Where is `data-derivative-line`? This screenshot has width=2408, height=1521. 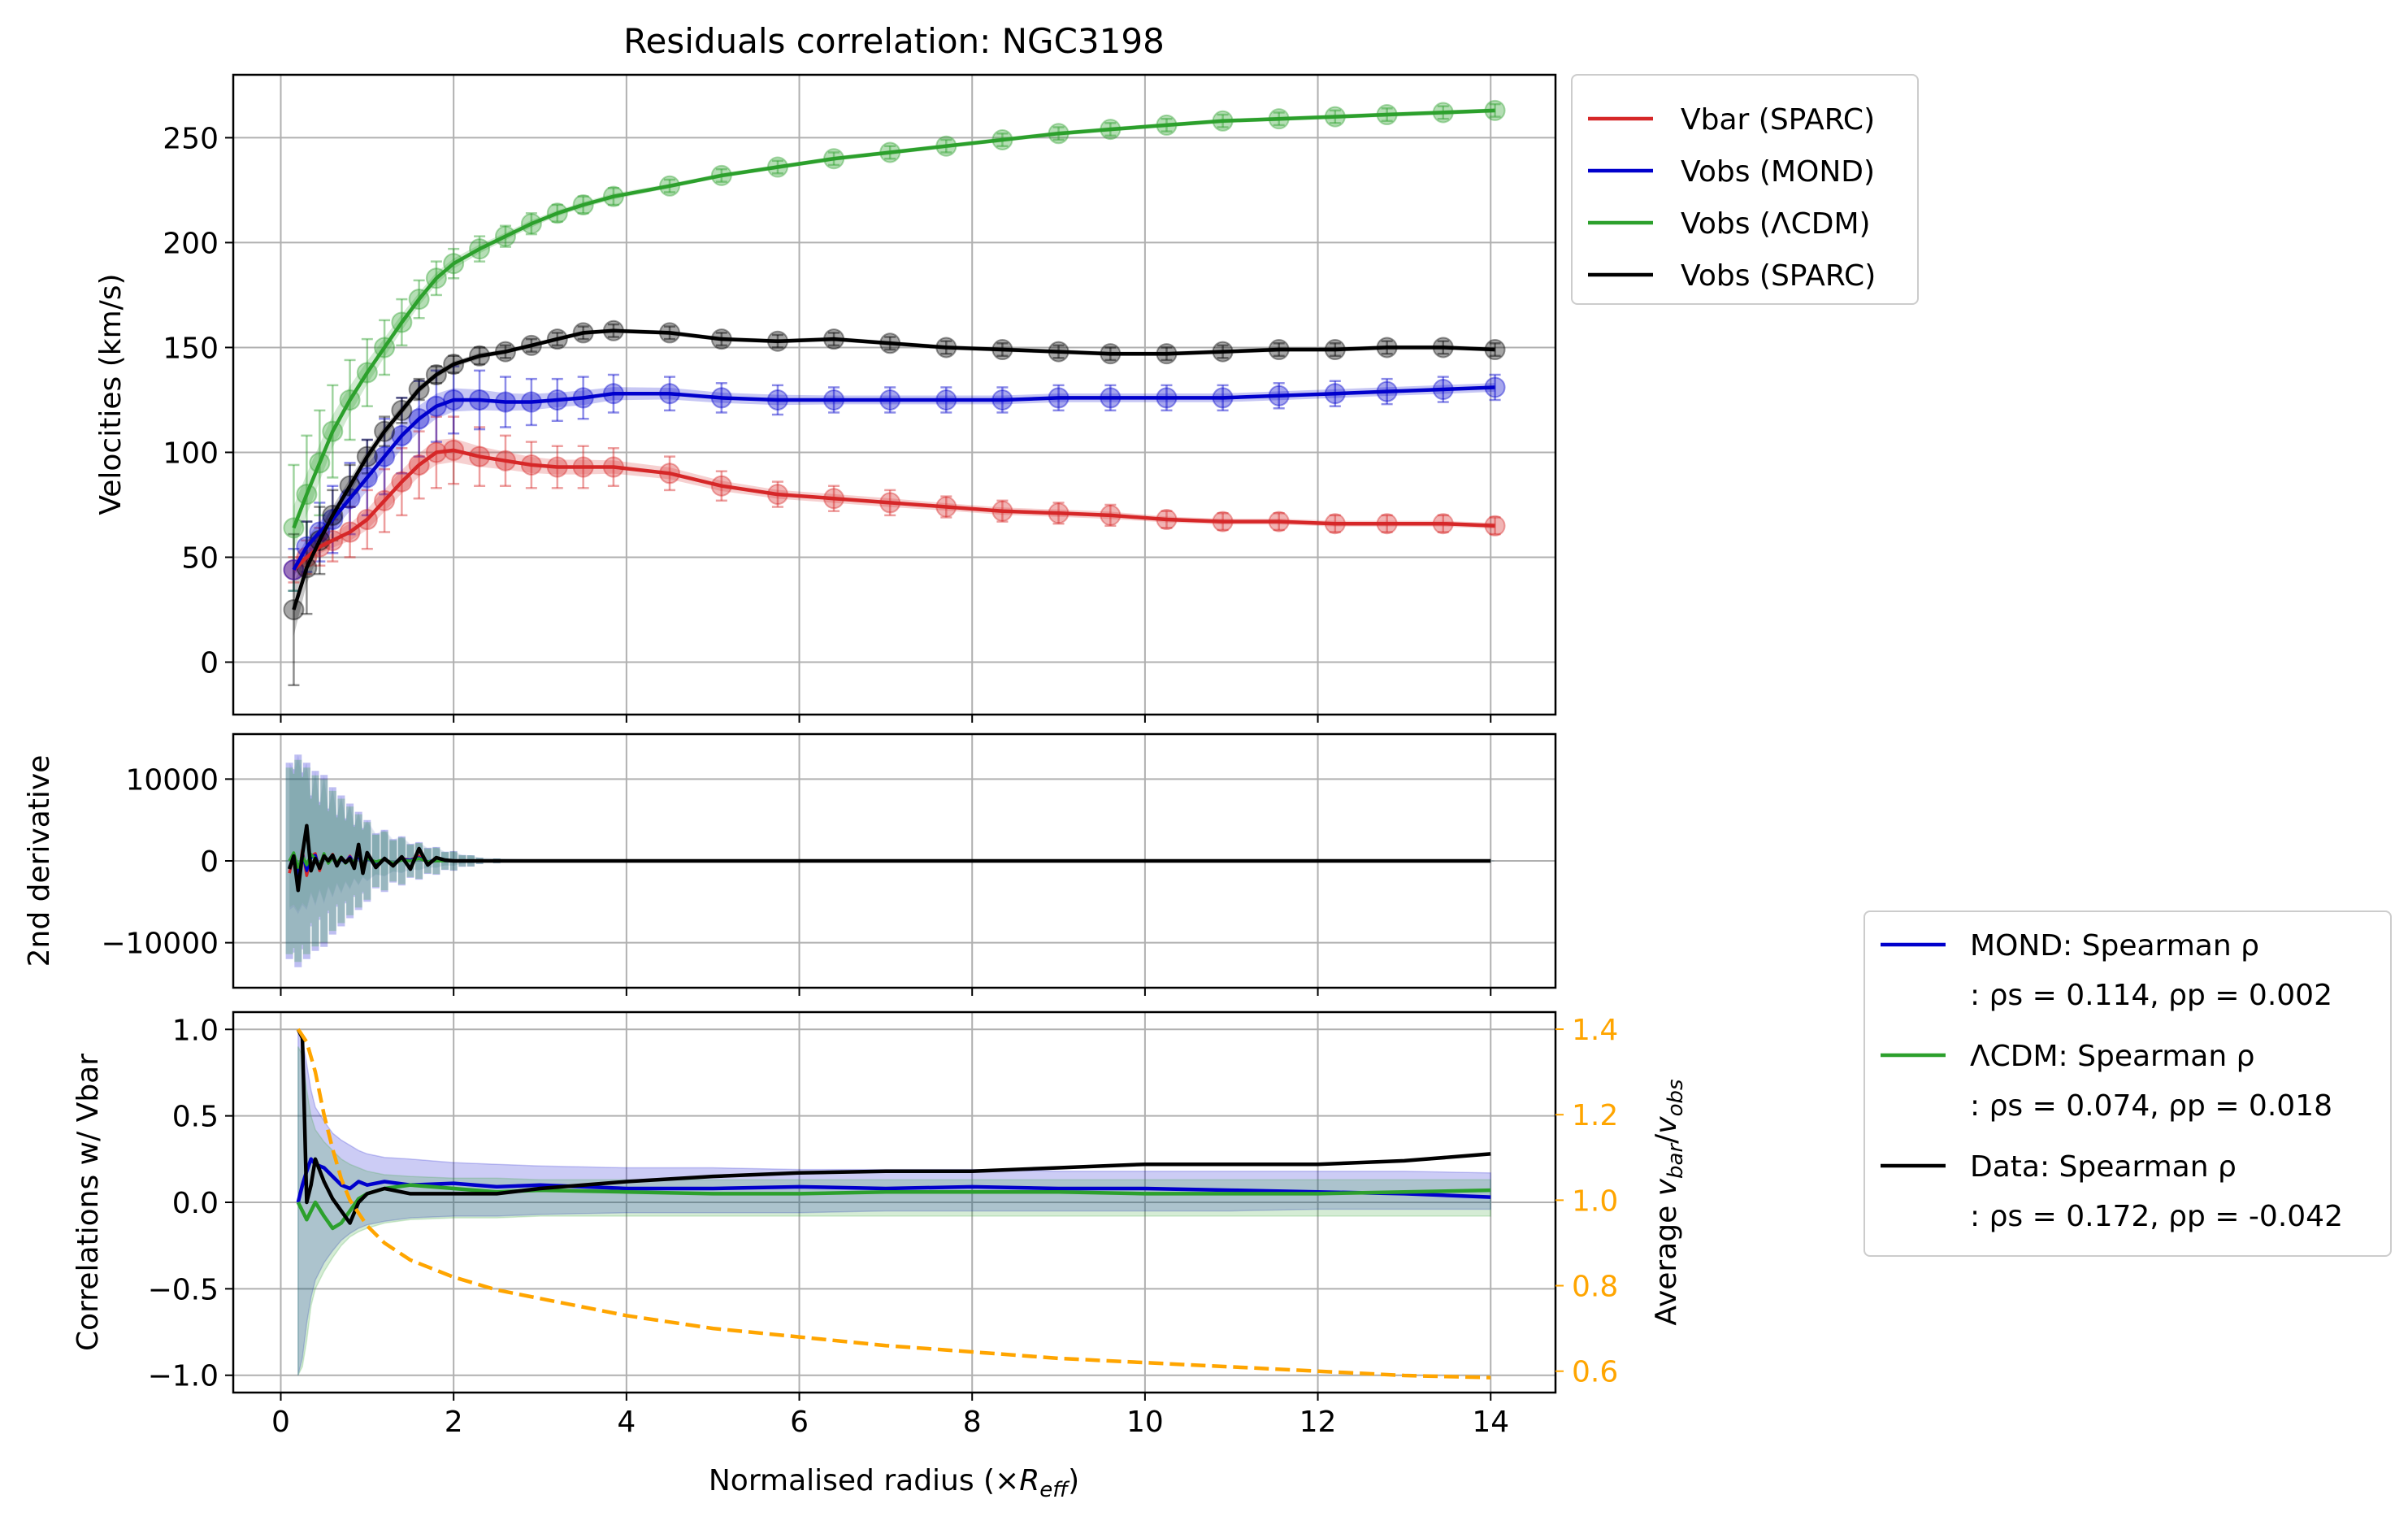 data-derivative-line is located at coordinates (889, 858).